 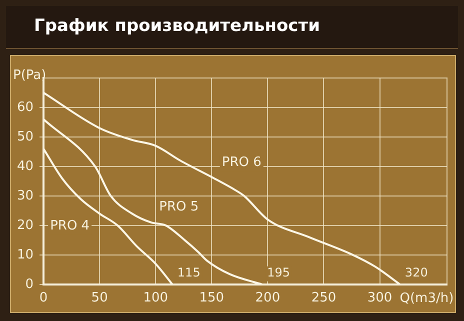 What do you see at coordinates (188, 273) in the screenshot?
I see `annotation: 115` at bounding box center [188, 273].